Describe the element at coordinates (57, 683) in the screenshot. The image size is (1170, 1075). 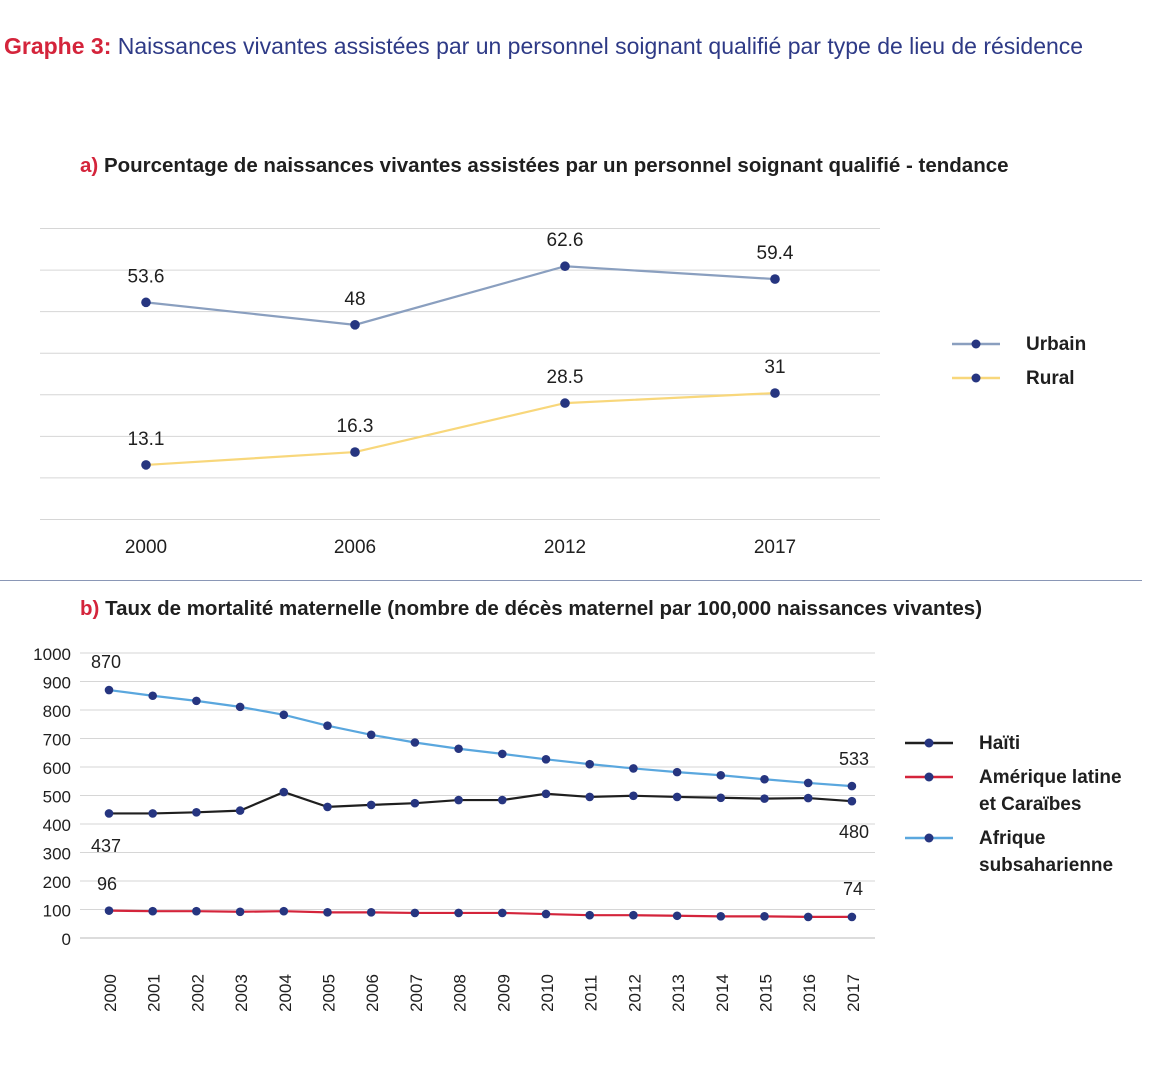
I see `chart-b-y-tick-label: 900` at that location.